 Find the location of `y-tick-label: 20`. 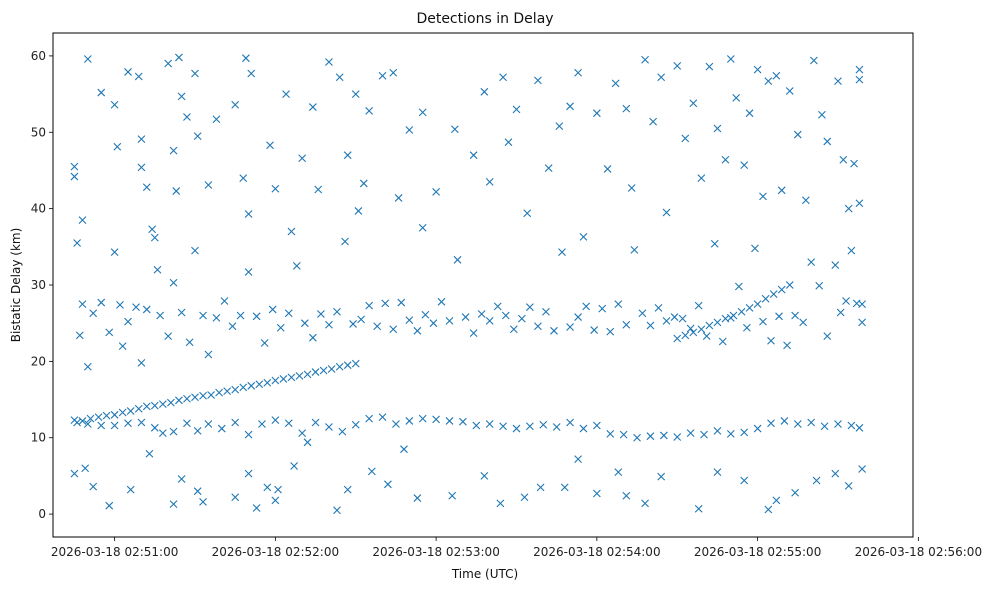

y-tick-label: 20 is located at coordinates (38, 361).